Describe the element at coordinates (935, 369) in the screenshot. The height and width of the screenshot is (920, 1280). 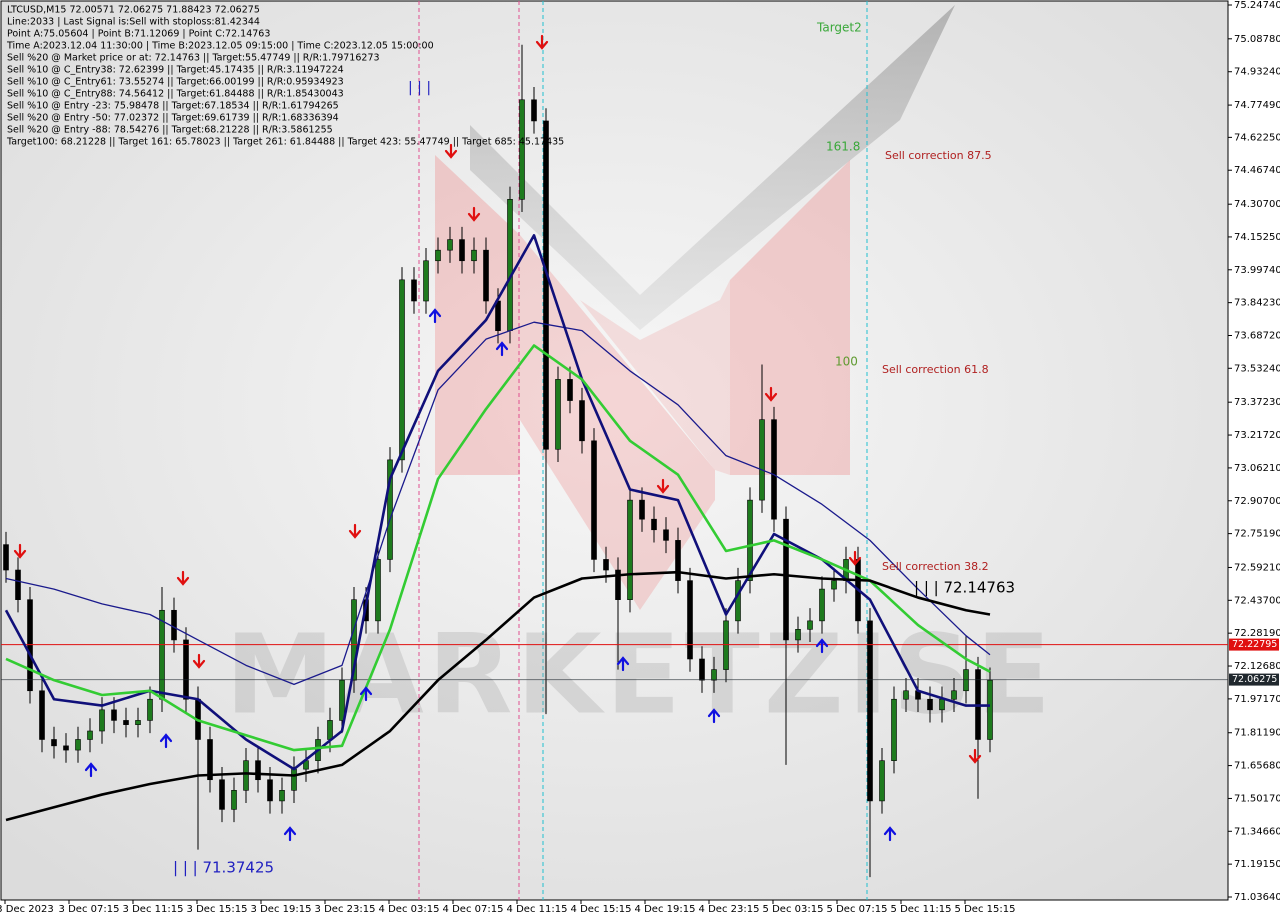
I see `annotation: Sell correction 61.8` at that location.